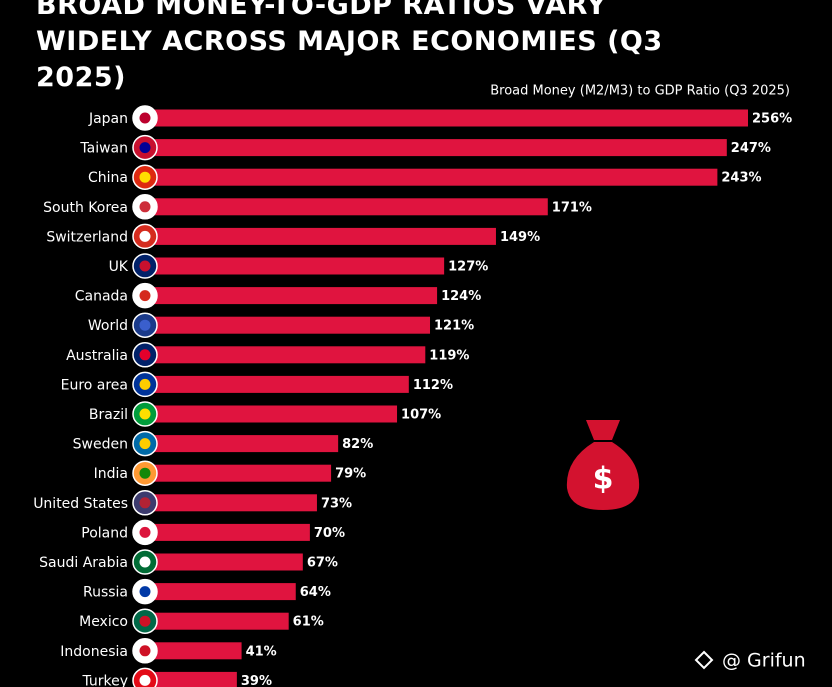 This screenshot has width=832, height=687. I want to click on y-tick-label: Taiwan, so click(103, 149).